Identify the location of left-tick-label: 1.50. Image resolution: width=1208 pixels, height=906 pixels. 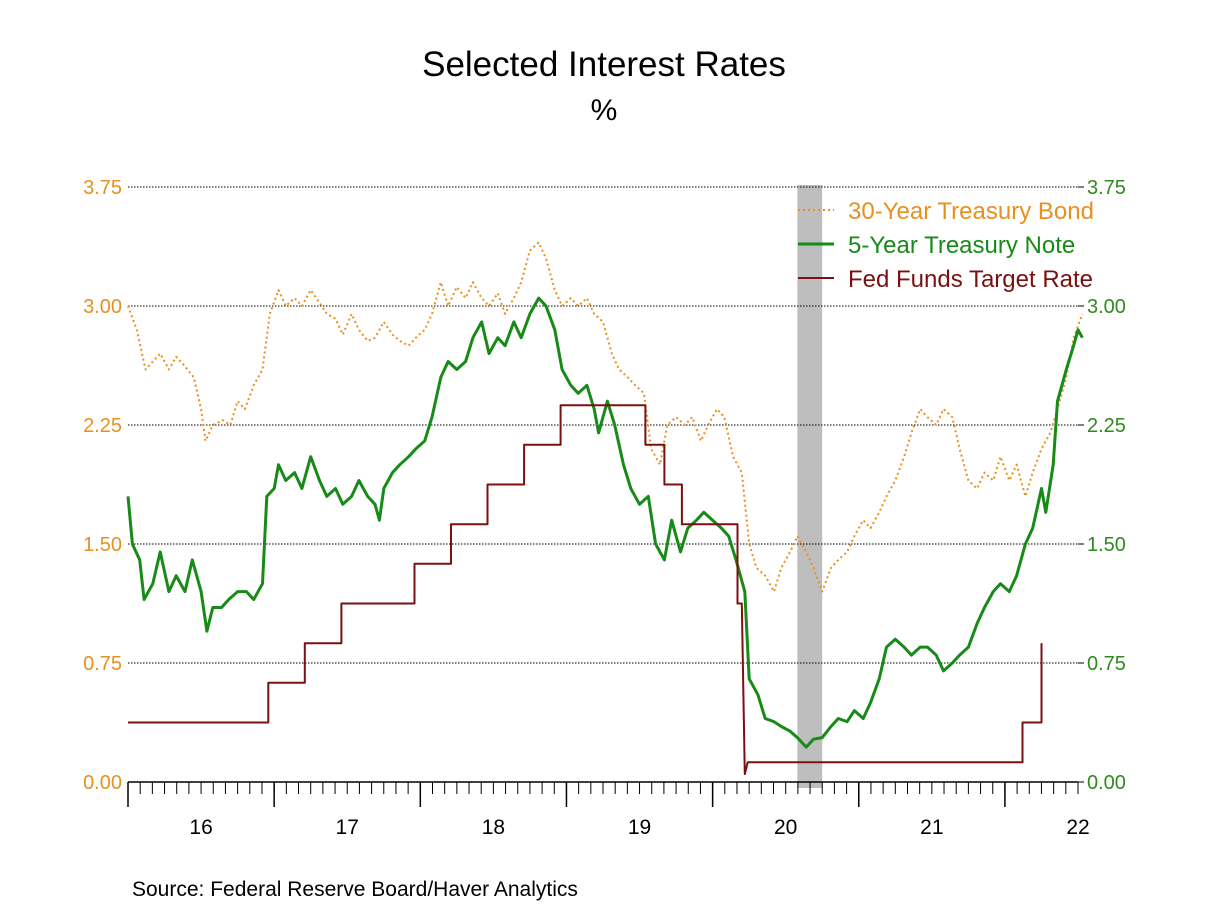
(102, 545).